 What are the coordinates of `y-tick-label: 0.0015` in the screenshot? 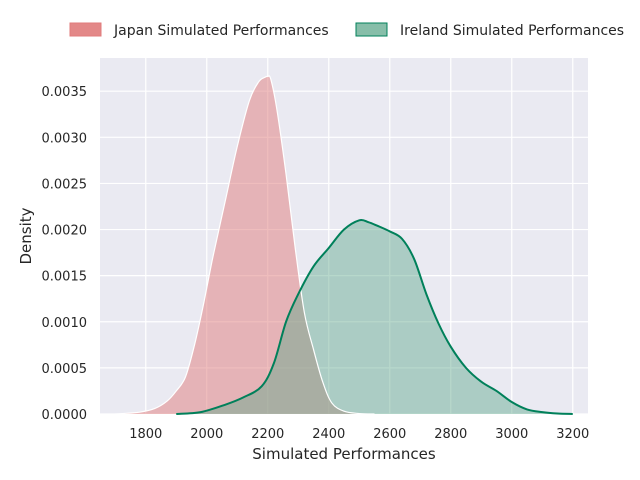 It's located at (65, 277).